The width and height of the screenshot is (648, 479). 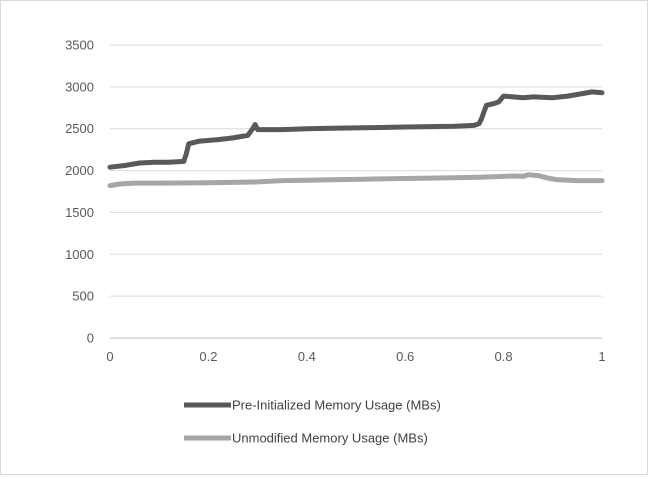 I want to click on y-axis-tick-labels: 0 500 1000 1500 2000 2500 3000 3500, so click(x=79, y=192).